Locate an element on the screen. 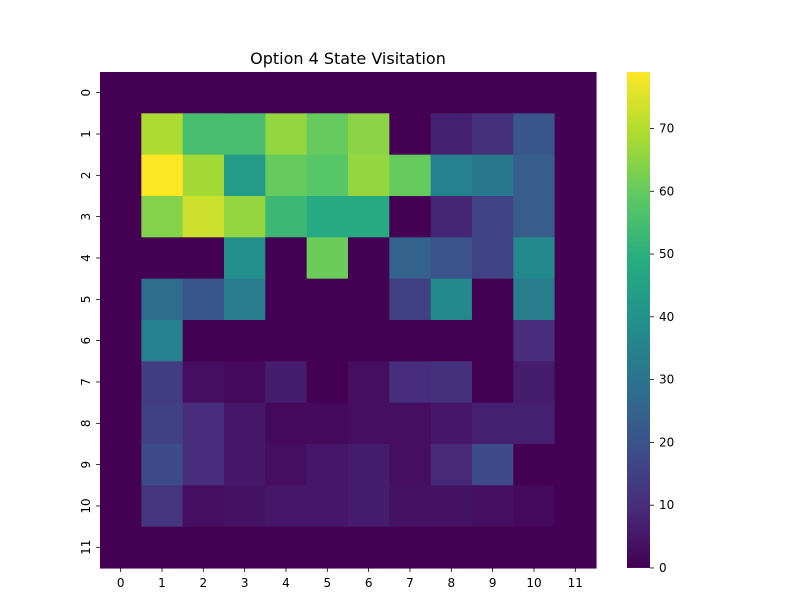  heatmap-cell-r8-c5 is located at coordinates (327, 423).